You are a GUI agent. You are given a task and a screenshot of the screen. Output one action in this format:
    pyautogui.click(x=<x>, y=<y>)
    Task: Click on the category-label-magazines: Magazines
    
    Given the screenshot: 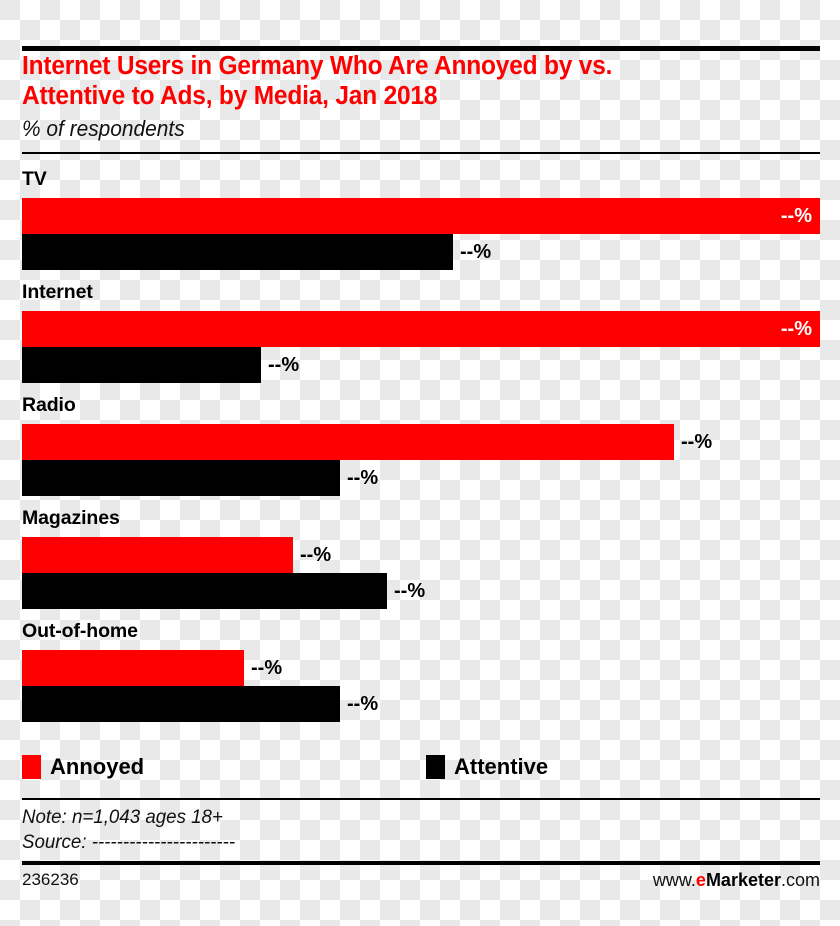 What is the action you would take?
    pyautogui.click(x=71, y=518)
    